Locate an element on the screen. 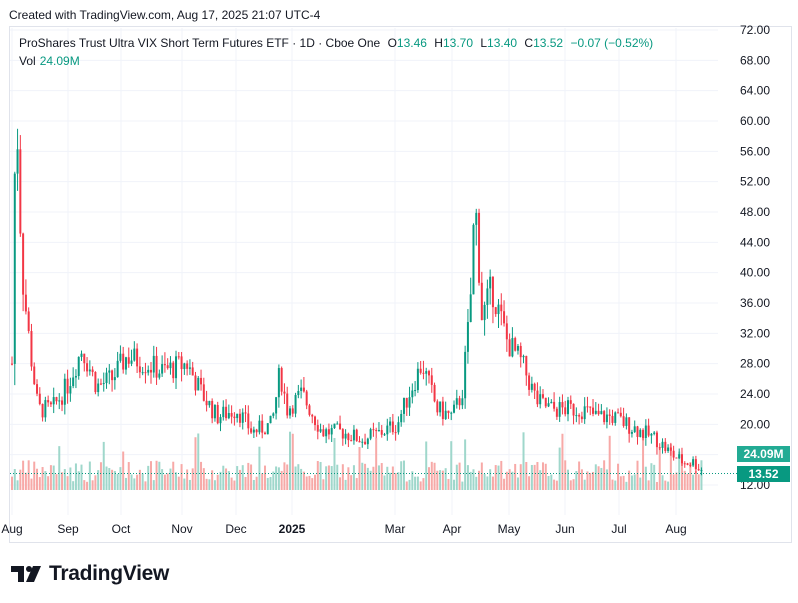 The width and height of the screenshot is (798, 603). tradingview-logo-icon is located at coordinates (26, 574).